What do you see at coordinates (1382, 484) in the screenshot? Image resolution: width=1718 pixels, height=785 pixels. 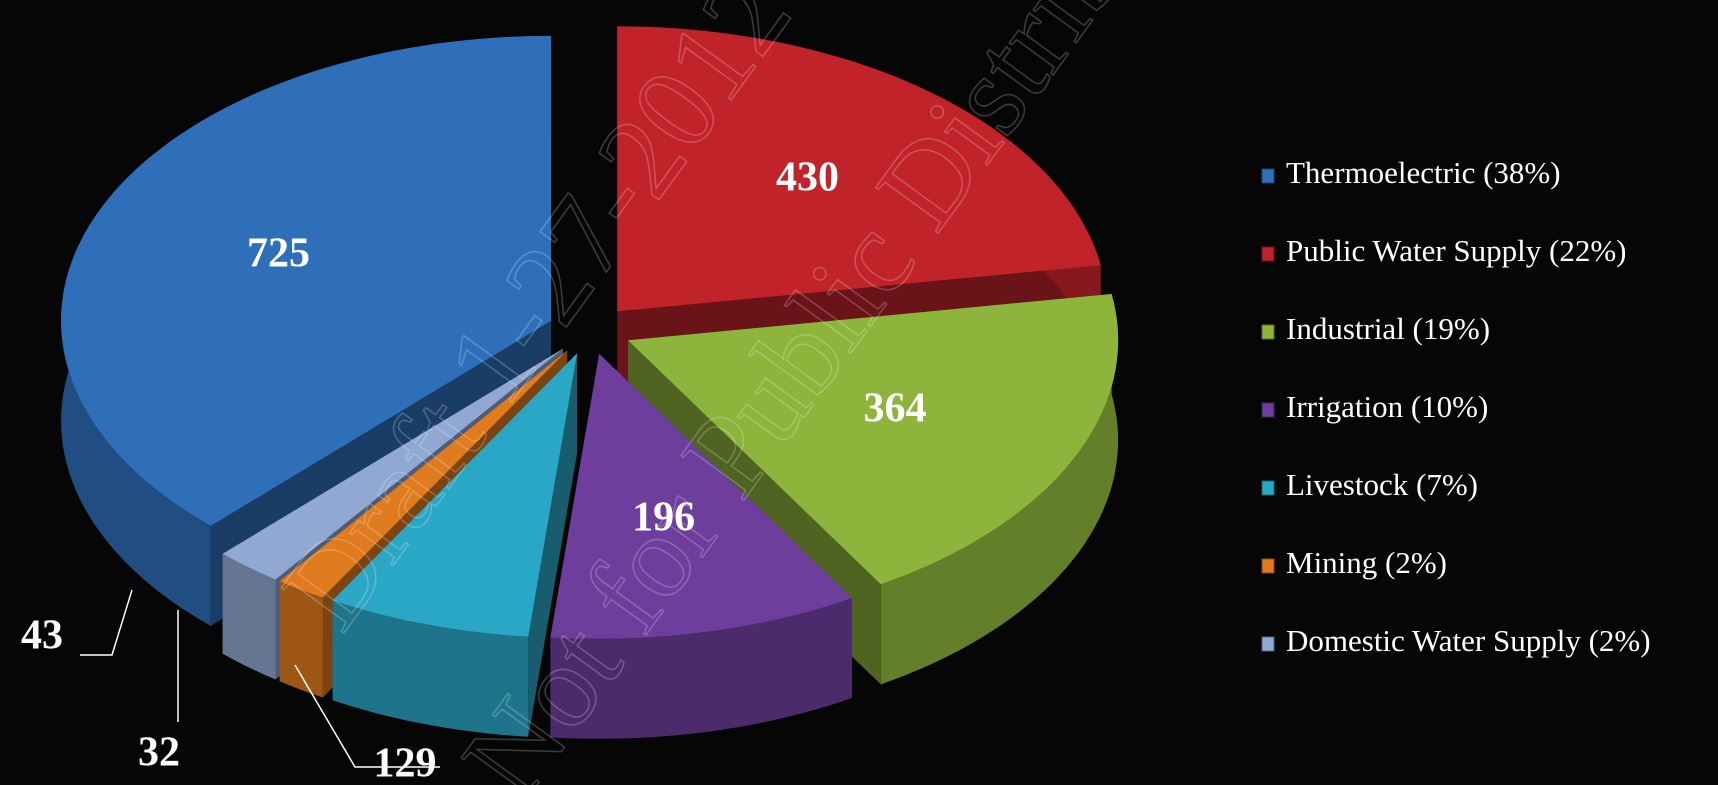 I see `legend-text: Livestock (7%)` at bounding box center [1382, 484].